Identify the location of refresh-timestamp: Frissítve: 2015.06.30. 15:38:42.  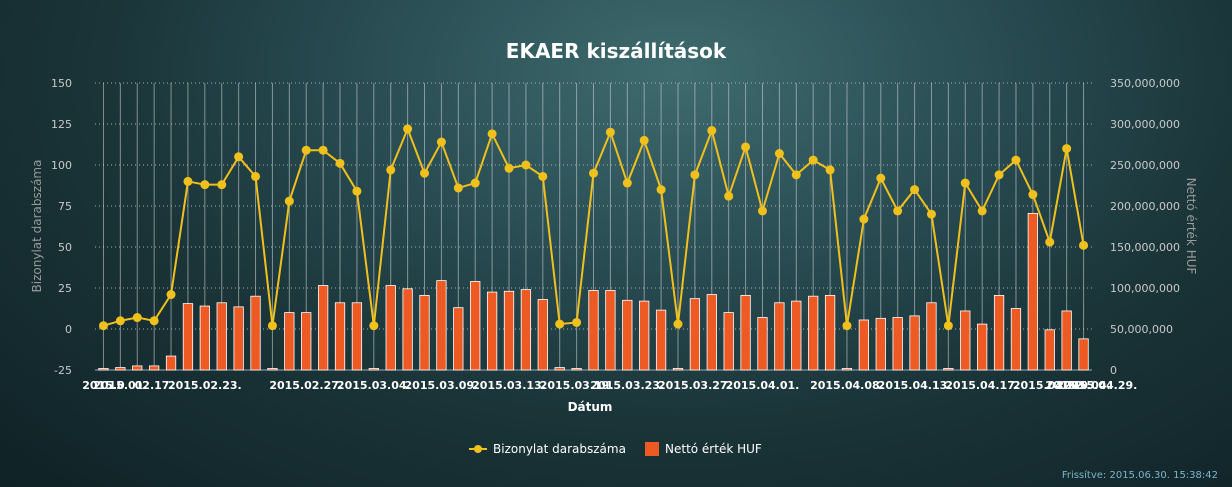
(1139, 475).